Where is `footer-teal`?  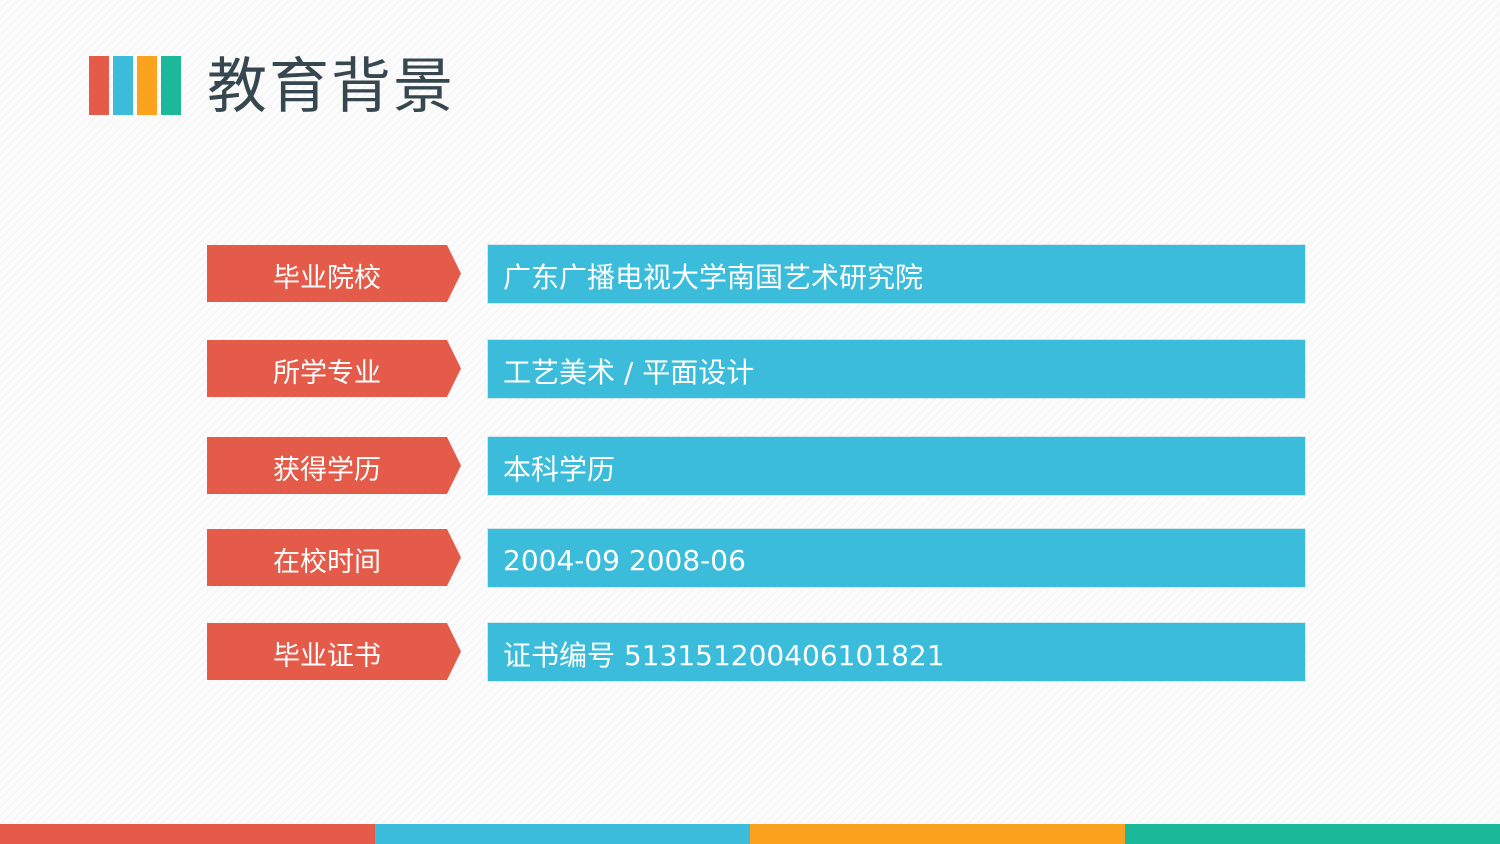
footer-teal is located at coordinates (1312, 834).